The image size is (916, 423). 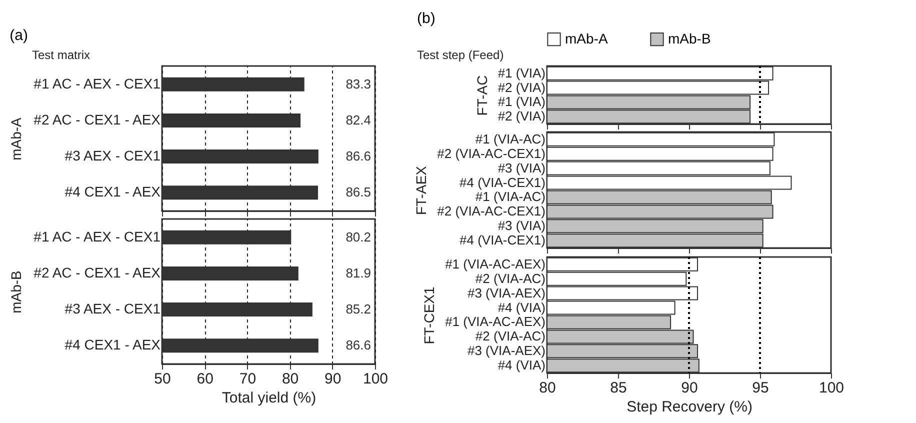 What do you see at coordinates (205, 379) in the screenshot?
I see `x-tick-label: 60` at bounding box center [205, 379].